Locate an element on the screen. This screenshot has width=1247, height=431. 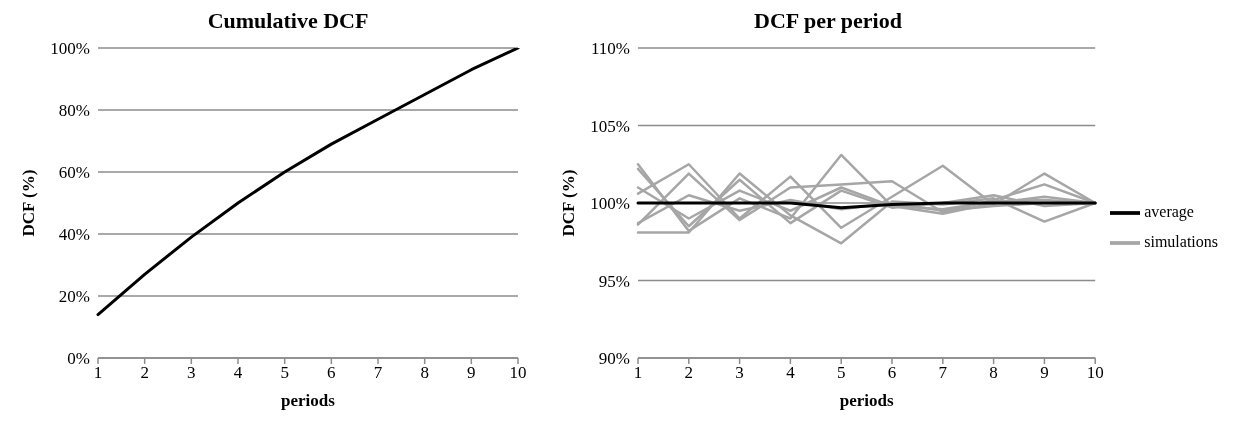
y-tick-label: 95% is located at coordinates (614, 281).